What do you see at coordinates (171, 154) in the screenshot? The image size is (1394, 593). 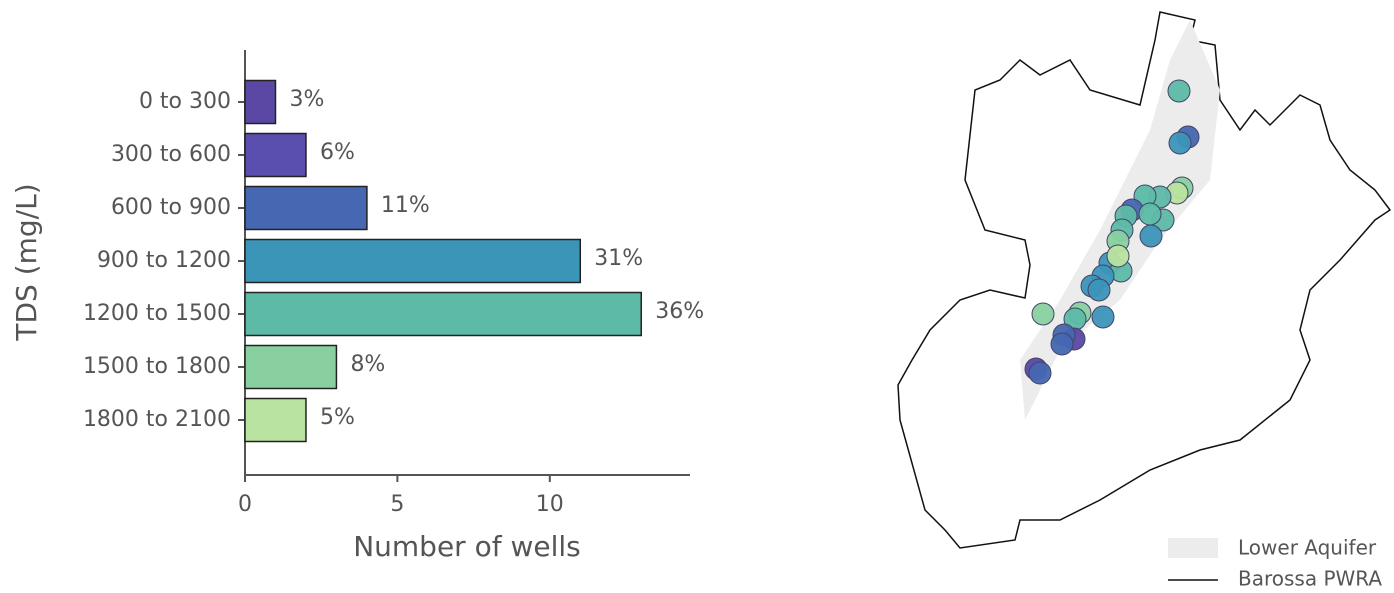 I see `y-tick-label: 300 to 600` at bounding box center [171, 154].